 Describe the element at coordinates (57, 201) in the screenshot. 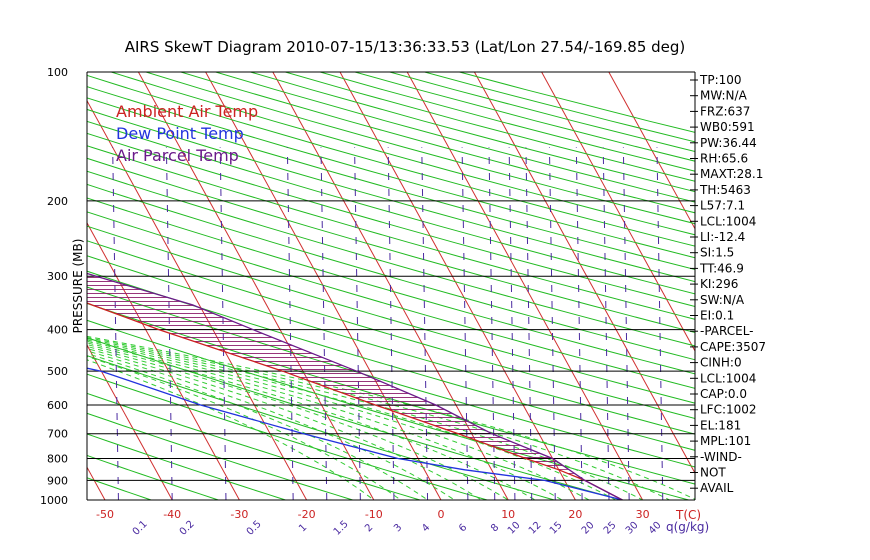

I see `pressure-tick-label: 200` at that location.